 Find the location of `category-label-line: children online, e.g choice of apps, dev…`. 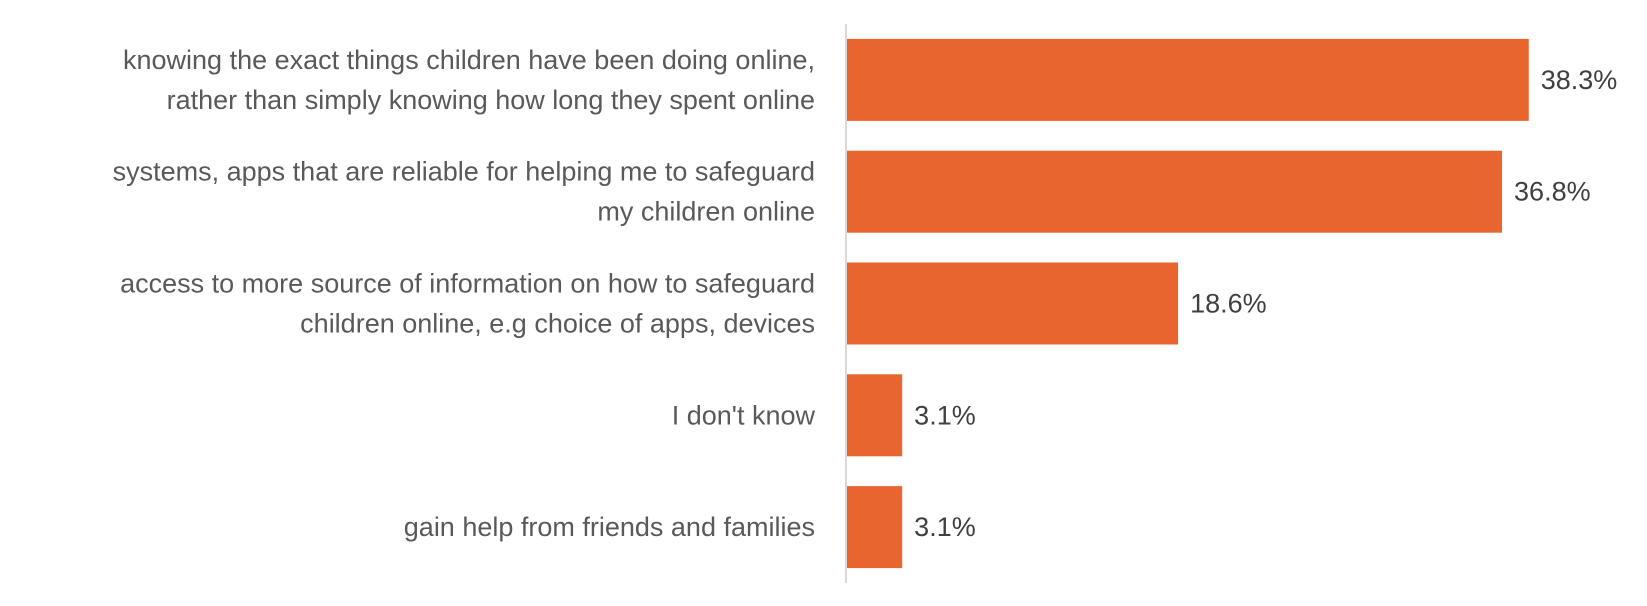

category-label-line: children online, e.g choice of apps, dev… is located at coordinates (557, 324).